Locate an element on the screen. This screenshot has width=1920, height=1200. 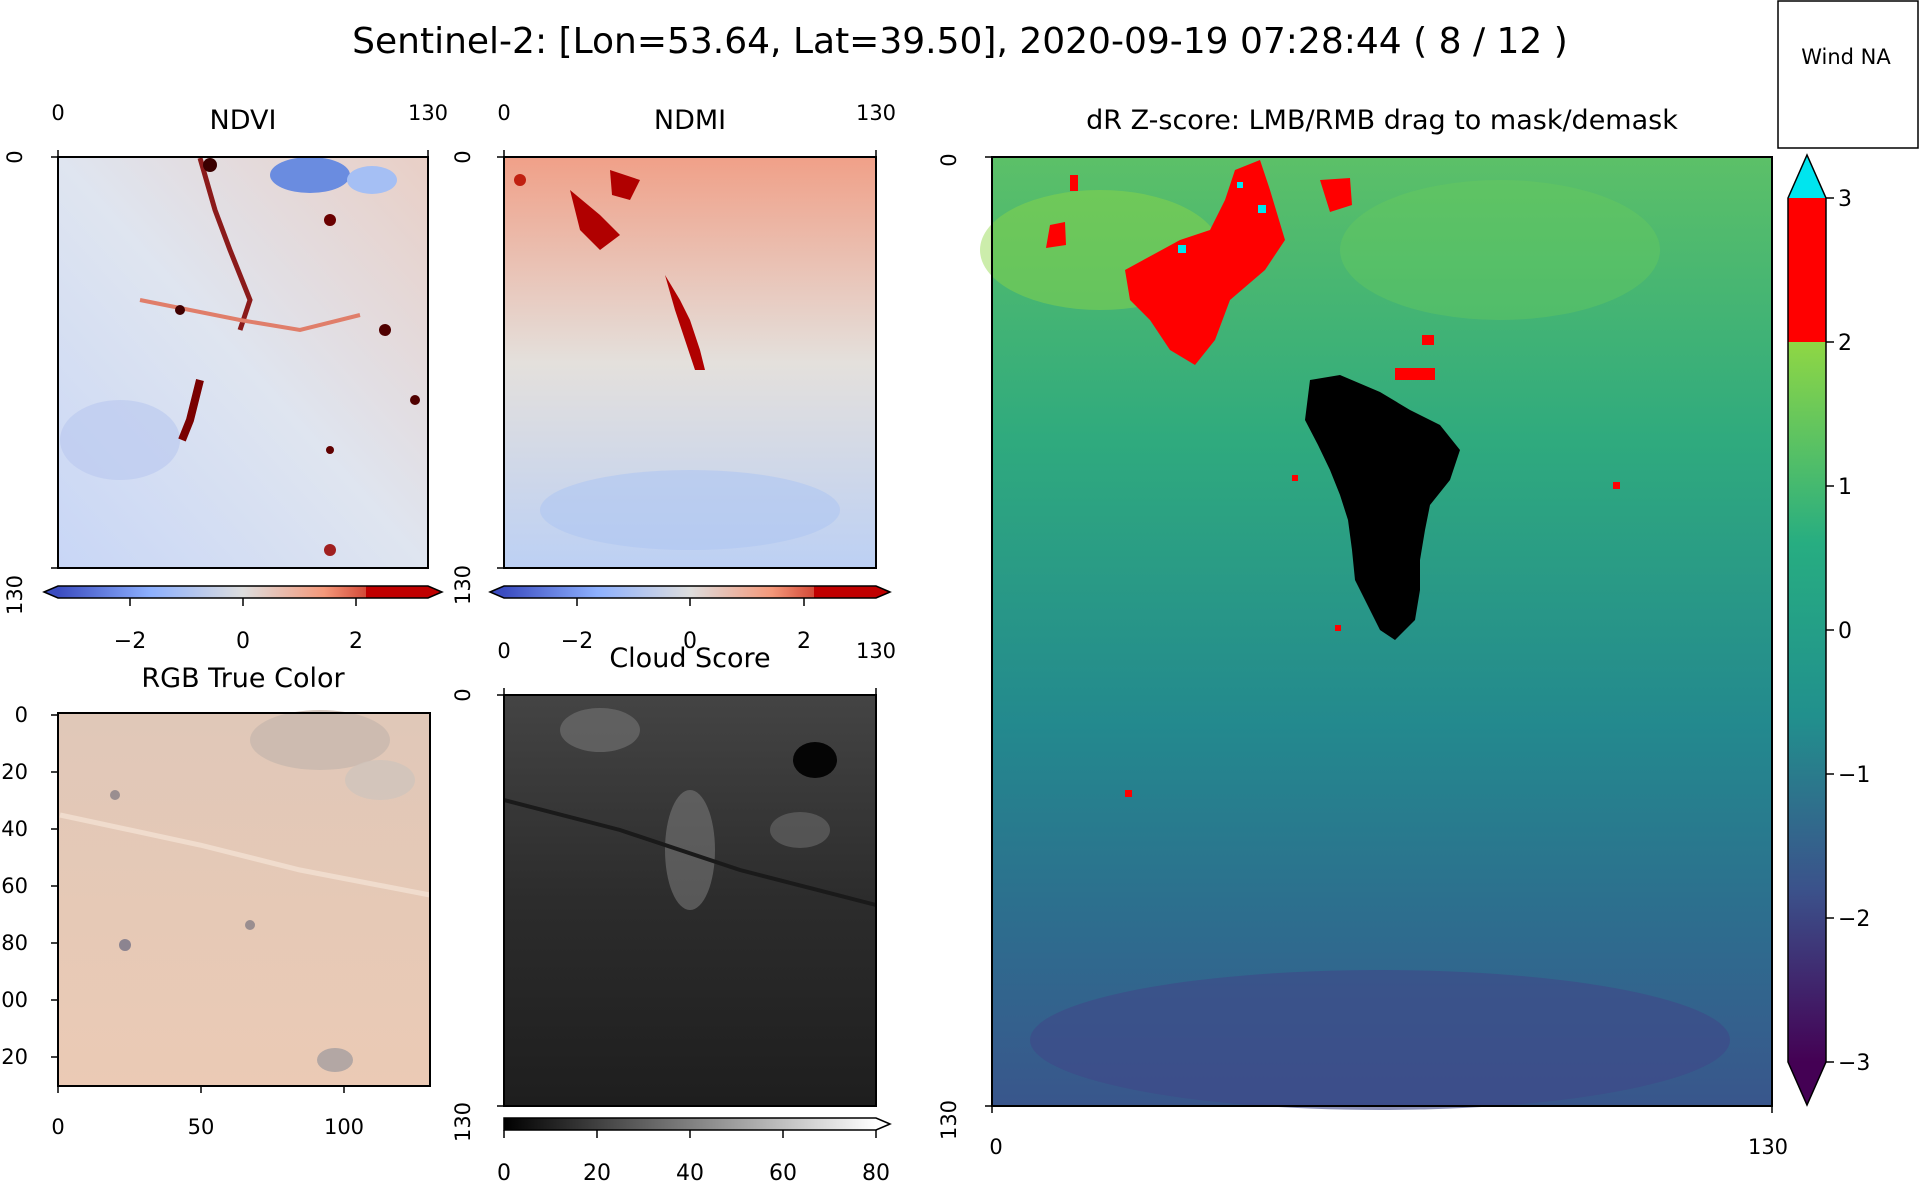
ndmi-cbar-tick-2: 2 is located at coordinates (804, 641).